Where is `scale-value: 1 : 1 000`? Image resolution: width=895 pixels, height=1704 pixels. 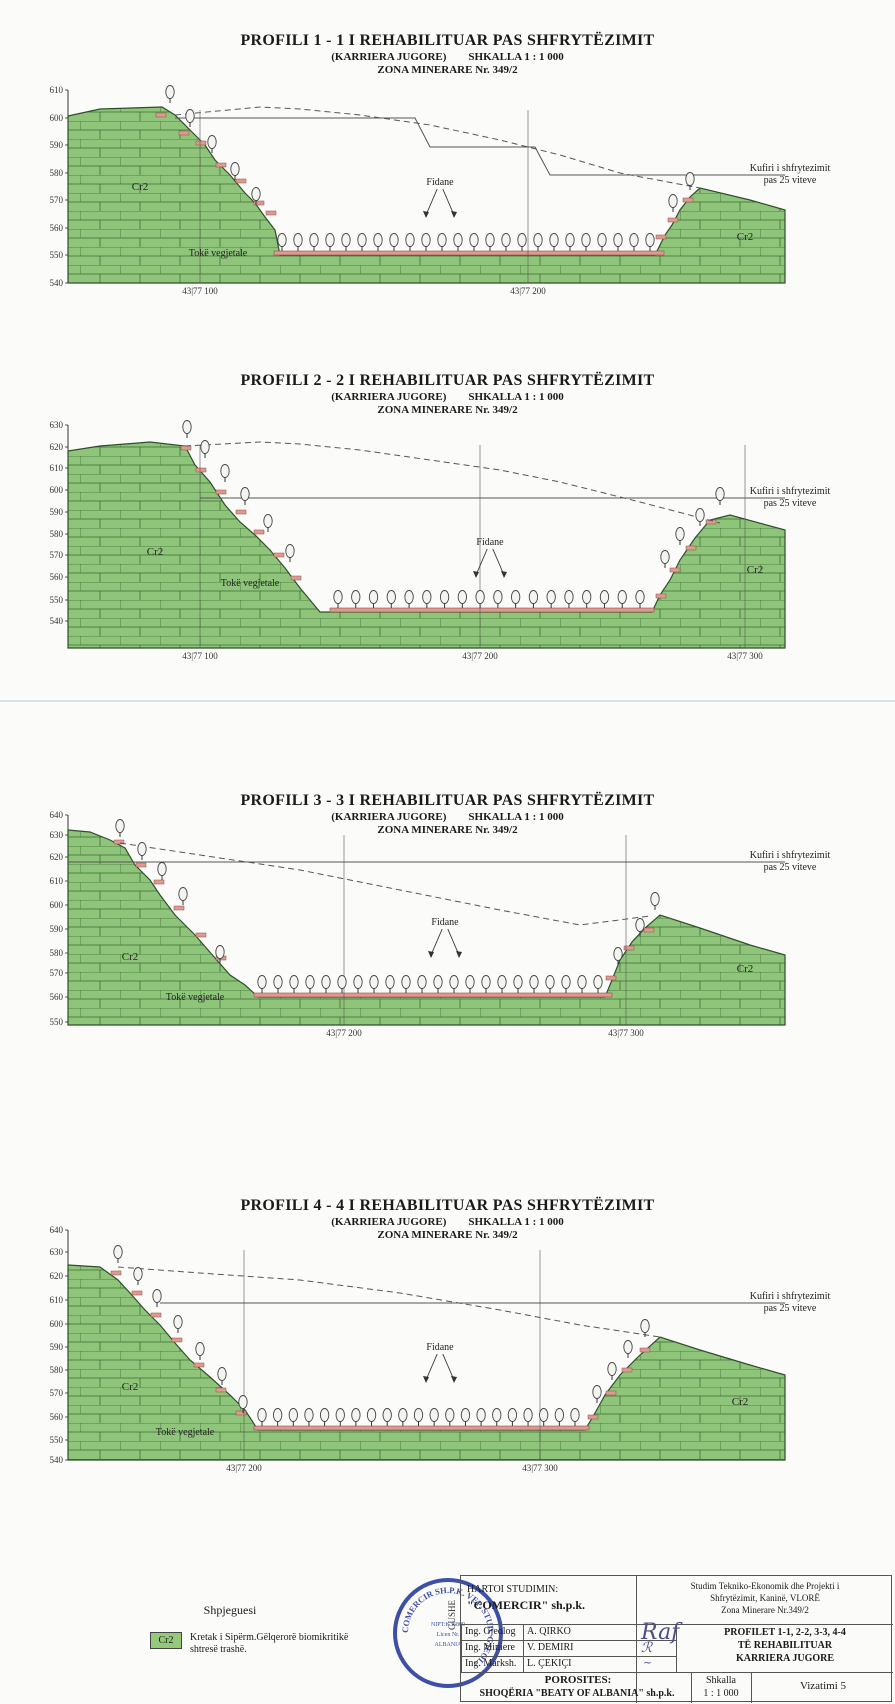 scale-value: 1 : 1 000 is located at coordinates (721, 1693).